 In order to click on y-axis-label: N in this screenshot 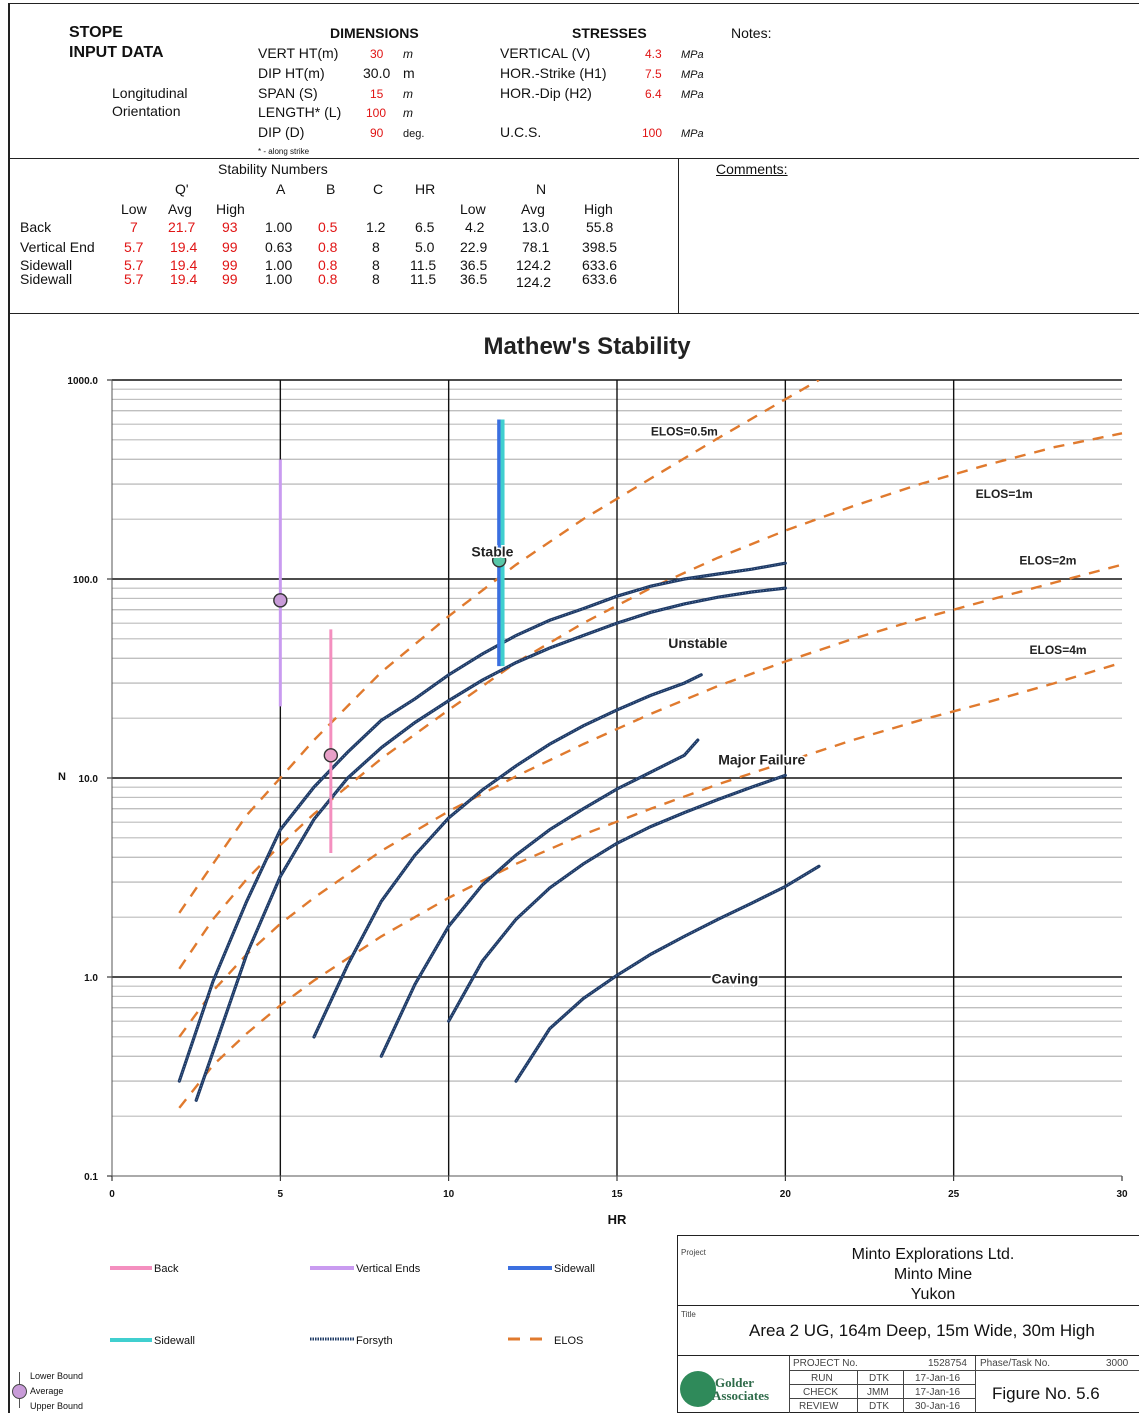, I will do `click(62, 777)`.